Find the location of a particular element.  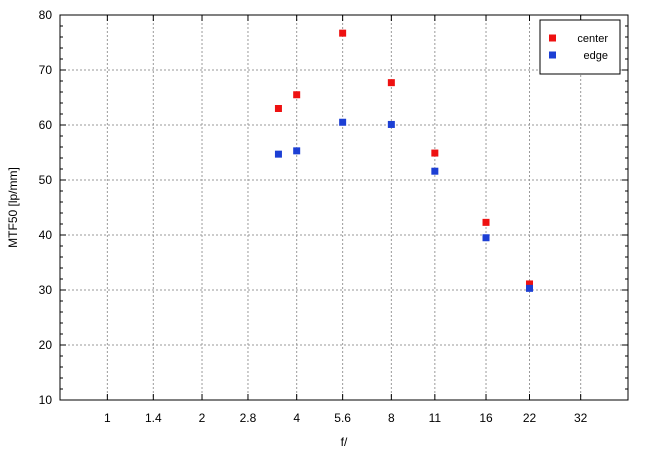

x-tick-label: 5.6 is located at coordinates (342, 418).